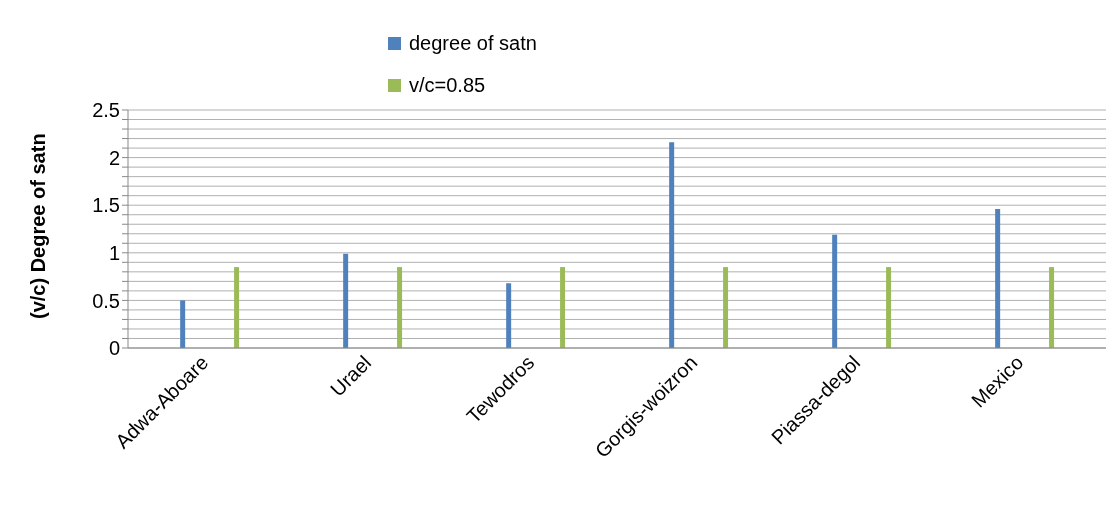 The width and height of the screenshot is (1116, 506). I want to click on y-tick-label: 0, so click(114, 348).